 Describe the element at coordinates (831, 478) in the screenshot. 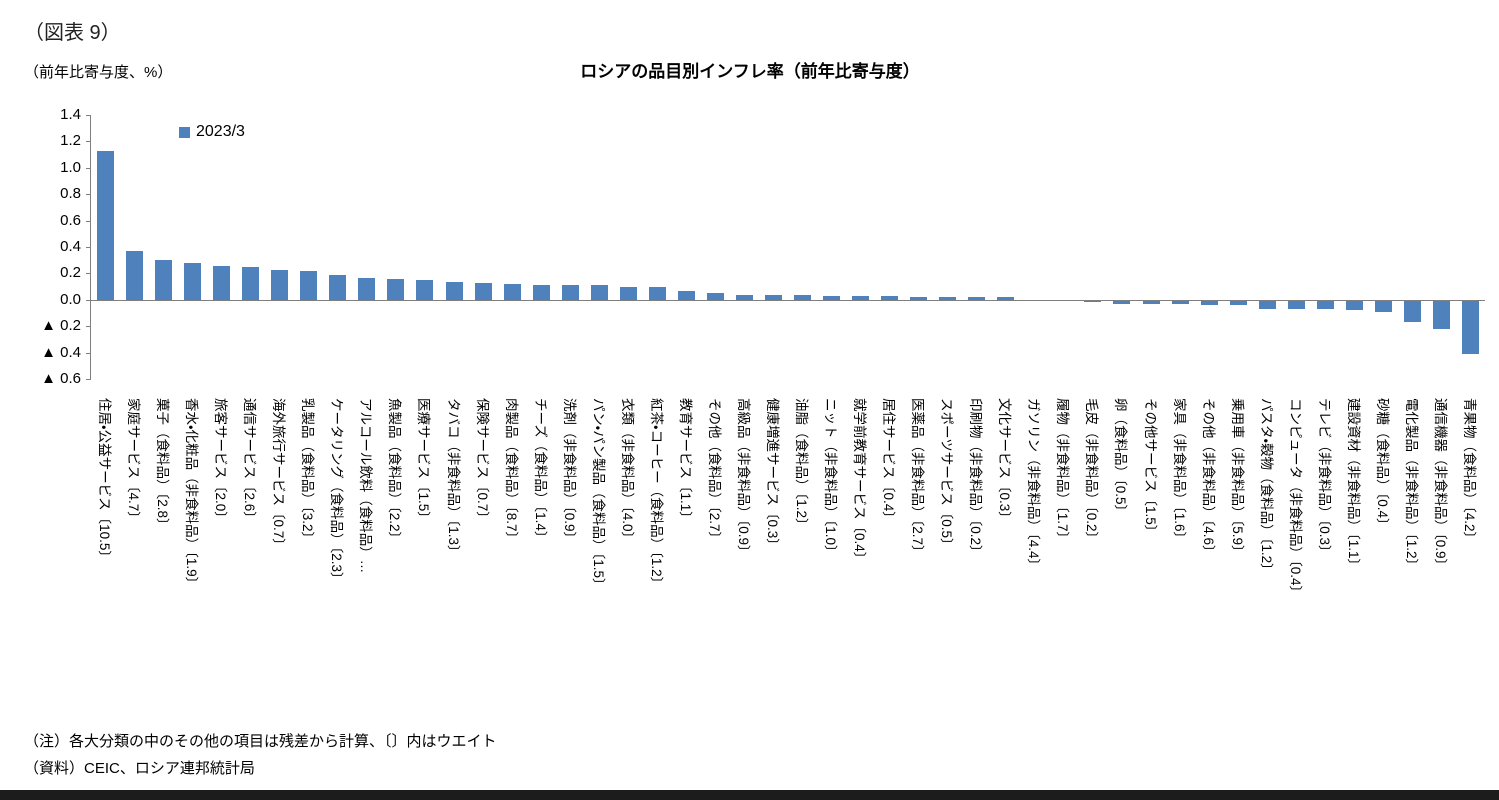

I see `x-axis-label: ニット（非食料品）〔1.0〕` at that location.